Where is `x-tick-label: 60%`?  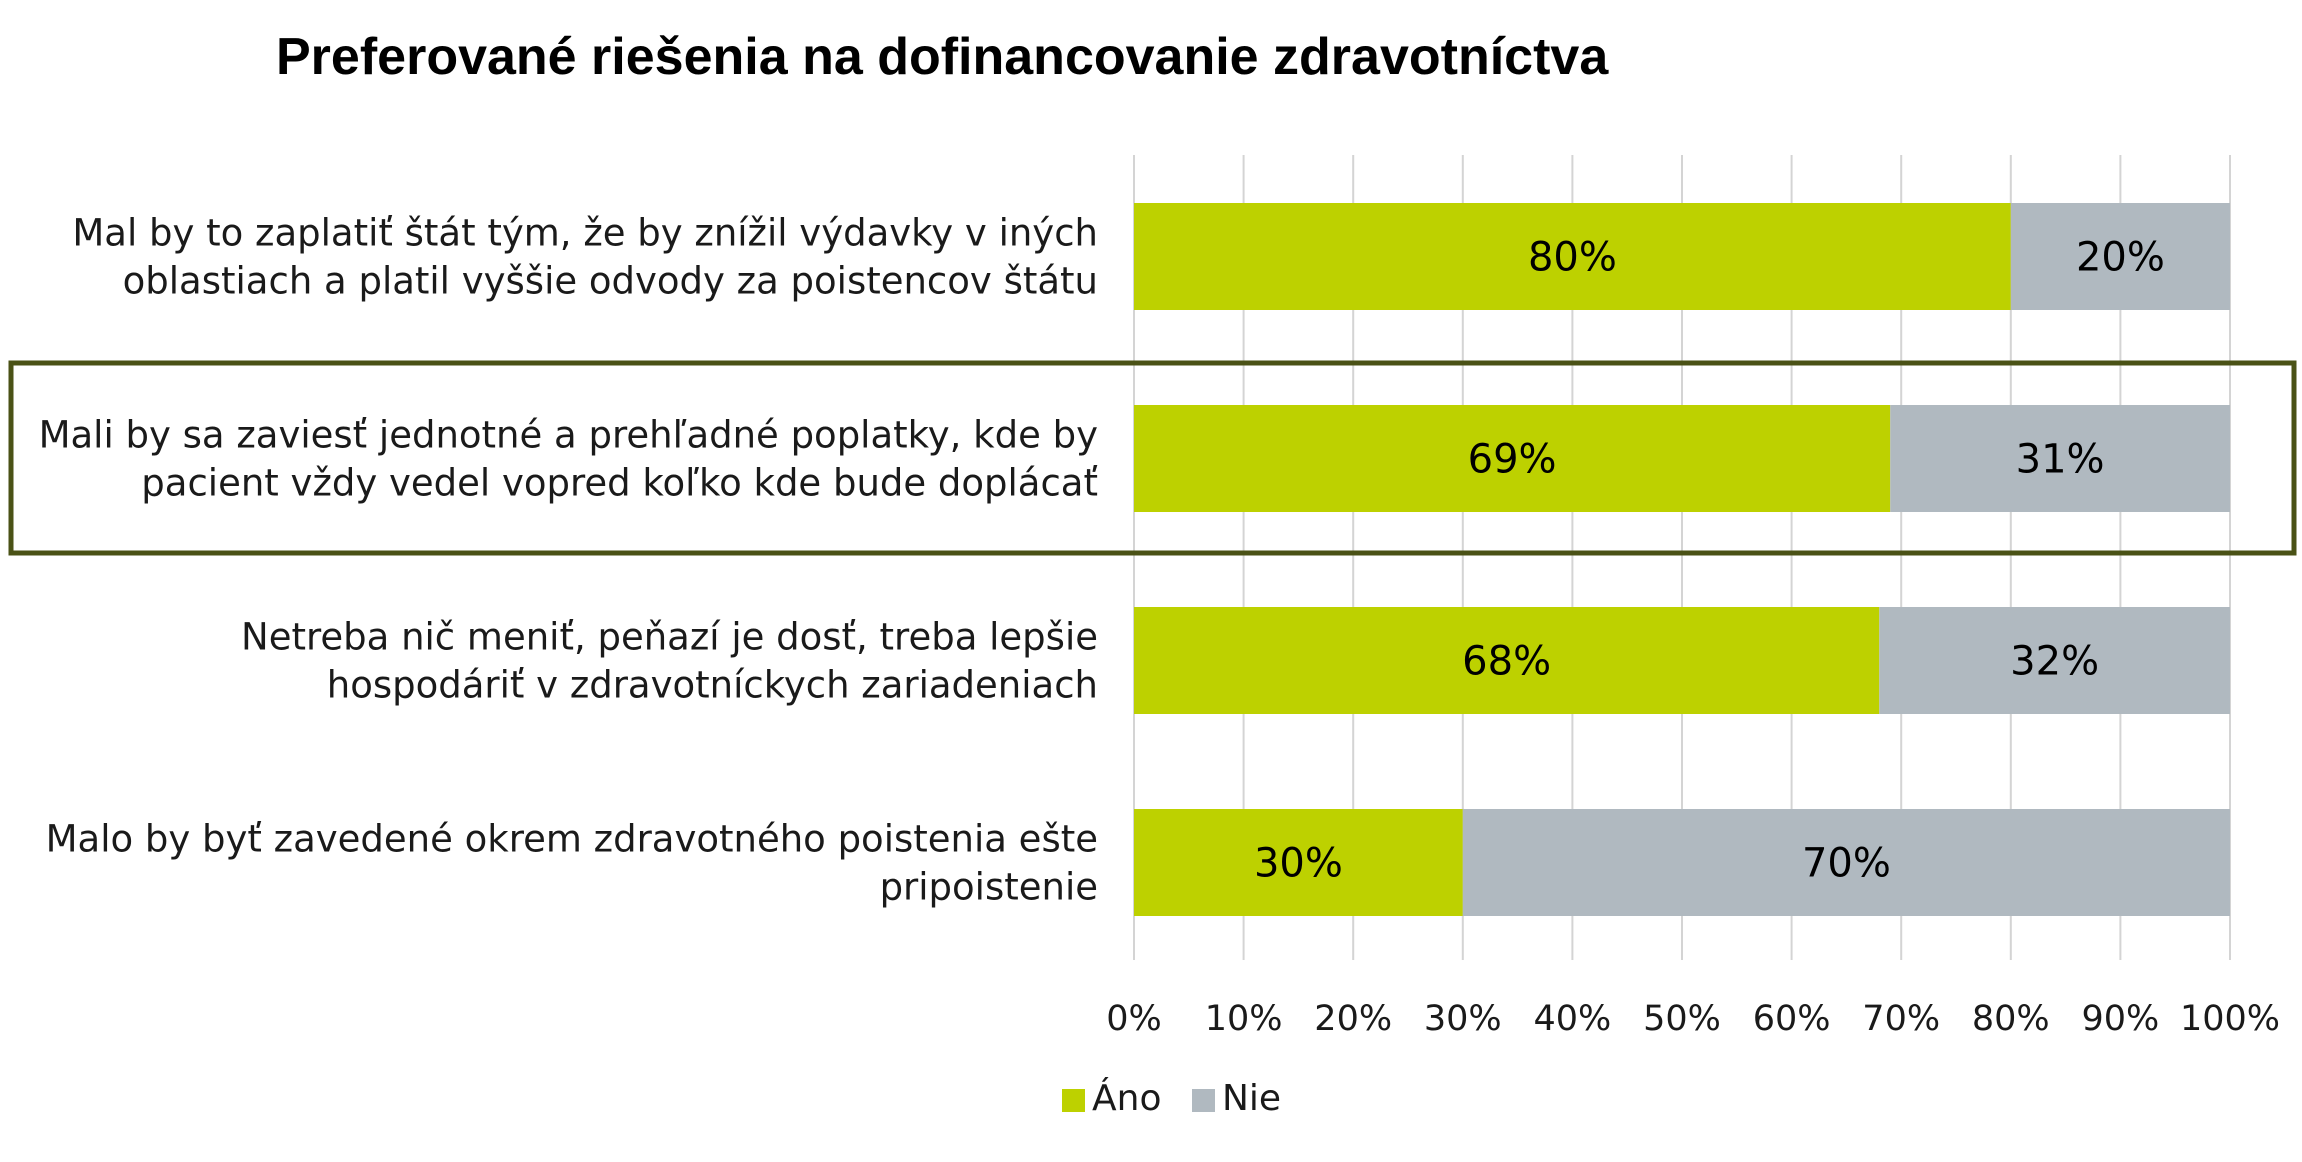
x-tick-label: 60% is located at coordinates (1792, 1019).